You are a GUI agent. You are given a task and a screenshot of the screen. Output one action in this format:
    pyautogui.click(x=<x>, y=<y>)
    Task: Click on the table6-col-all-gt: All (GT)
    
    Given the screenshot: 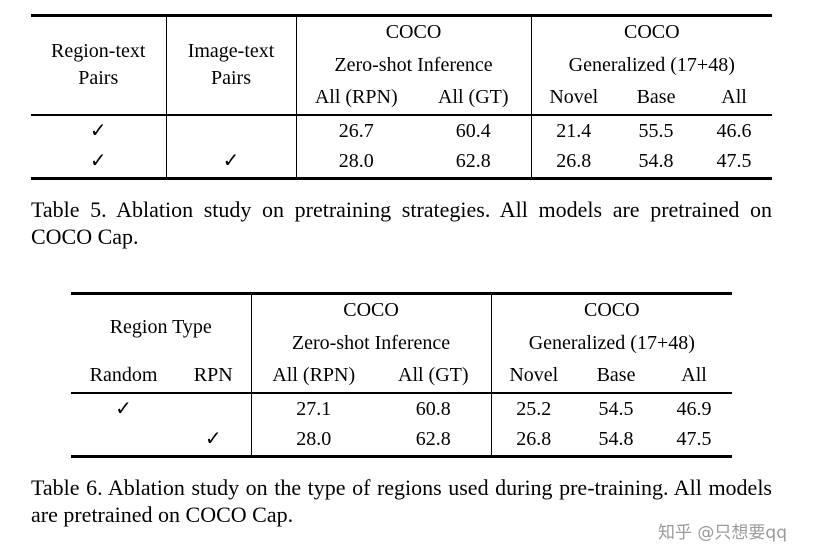 What is the action you would take?
    pyautogui.click(x=433, y=375)
    